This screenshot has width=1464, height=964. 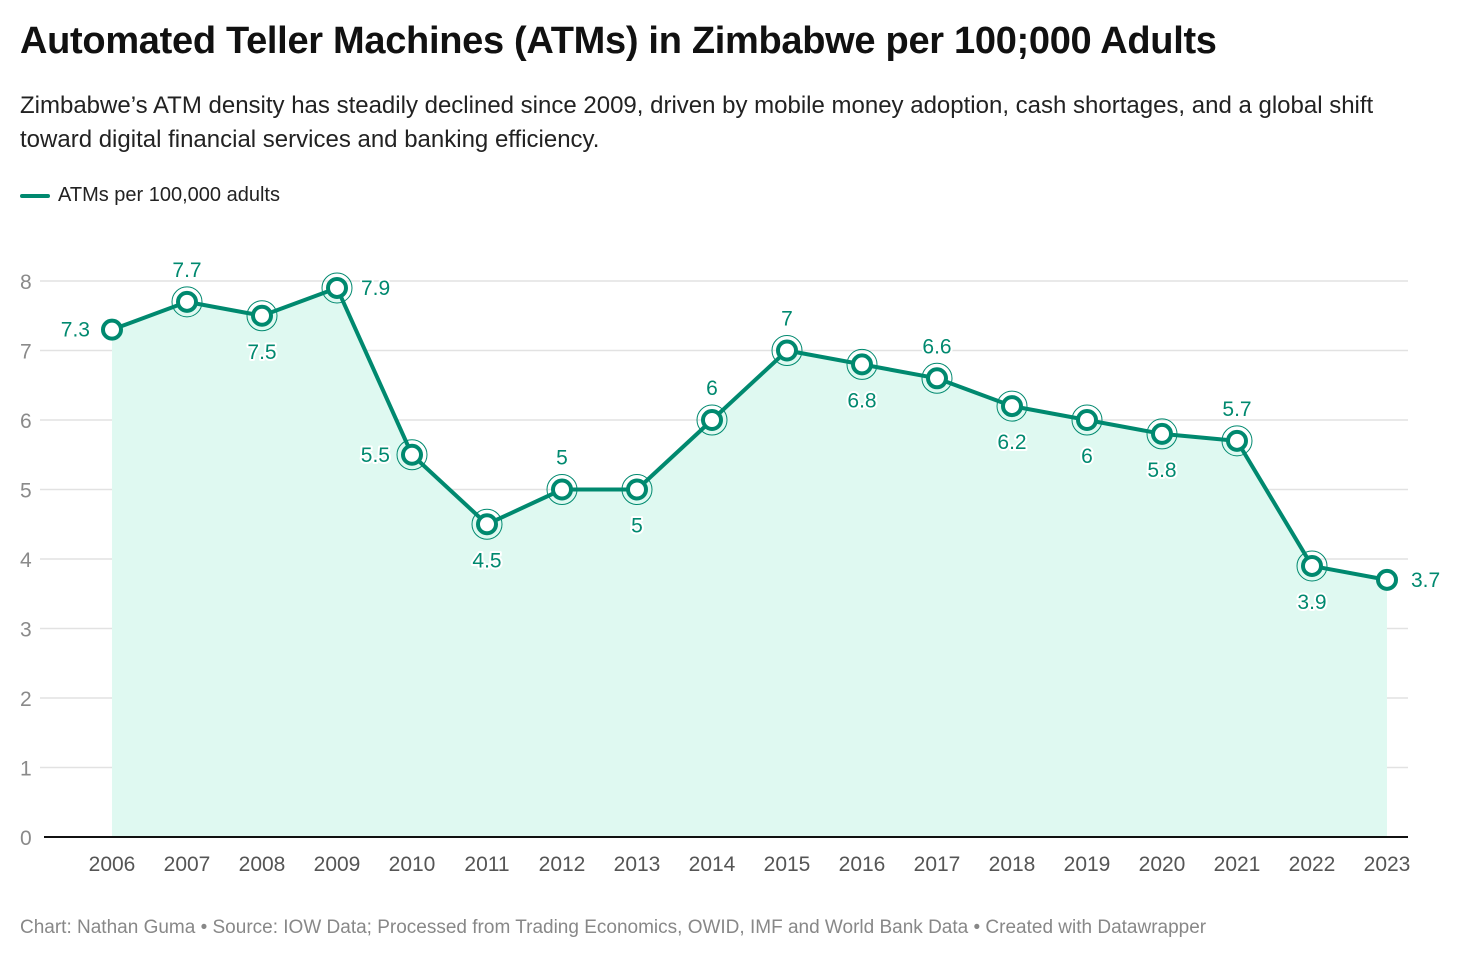 What do you see at coordinates (936, 346) in the screenshot?
I see `data-label: 6.6` at bounding box center [936, 346].